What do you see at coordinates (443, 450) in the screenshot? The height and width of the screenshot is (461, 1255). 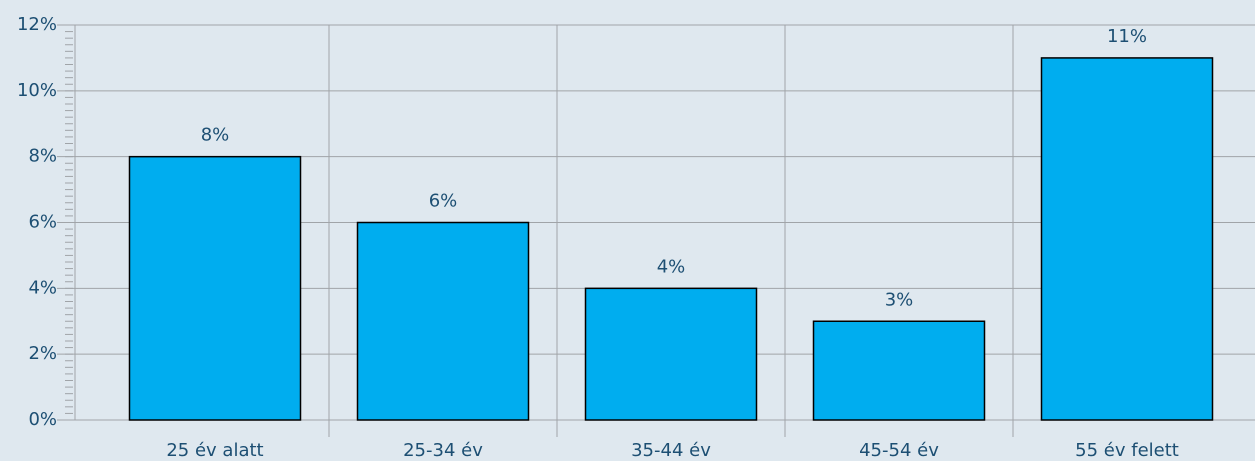 I see `x-tick-label: 25-34 év` at bounding box center [443, 450].